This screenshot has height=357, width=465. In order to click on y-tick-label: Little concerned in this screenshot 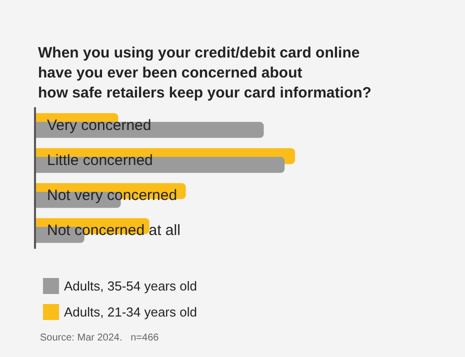, I will do `click(100, 160)`.